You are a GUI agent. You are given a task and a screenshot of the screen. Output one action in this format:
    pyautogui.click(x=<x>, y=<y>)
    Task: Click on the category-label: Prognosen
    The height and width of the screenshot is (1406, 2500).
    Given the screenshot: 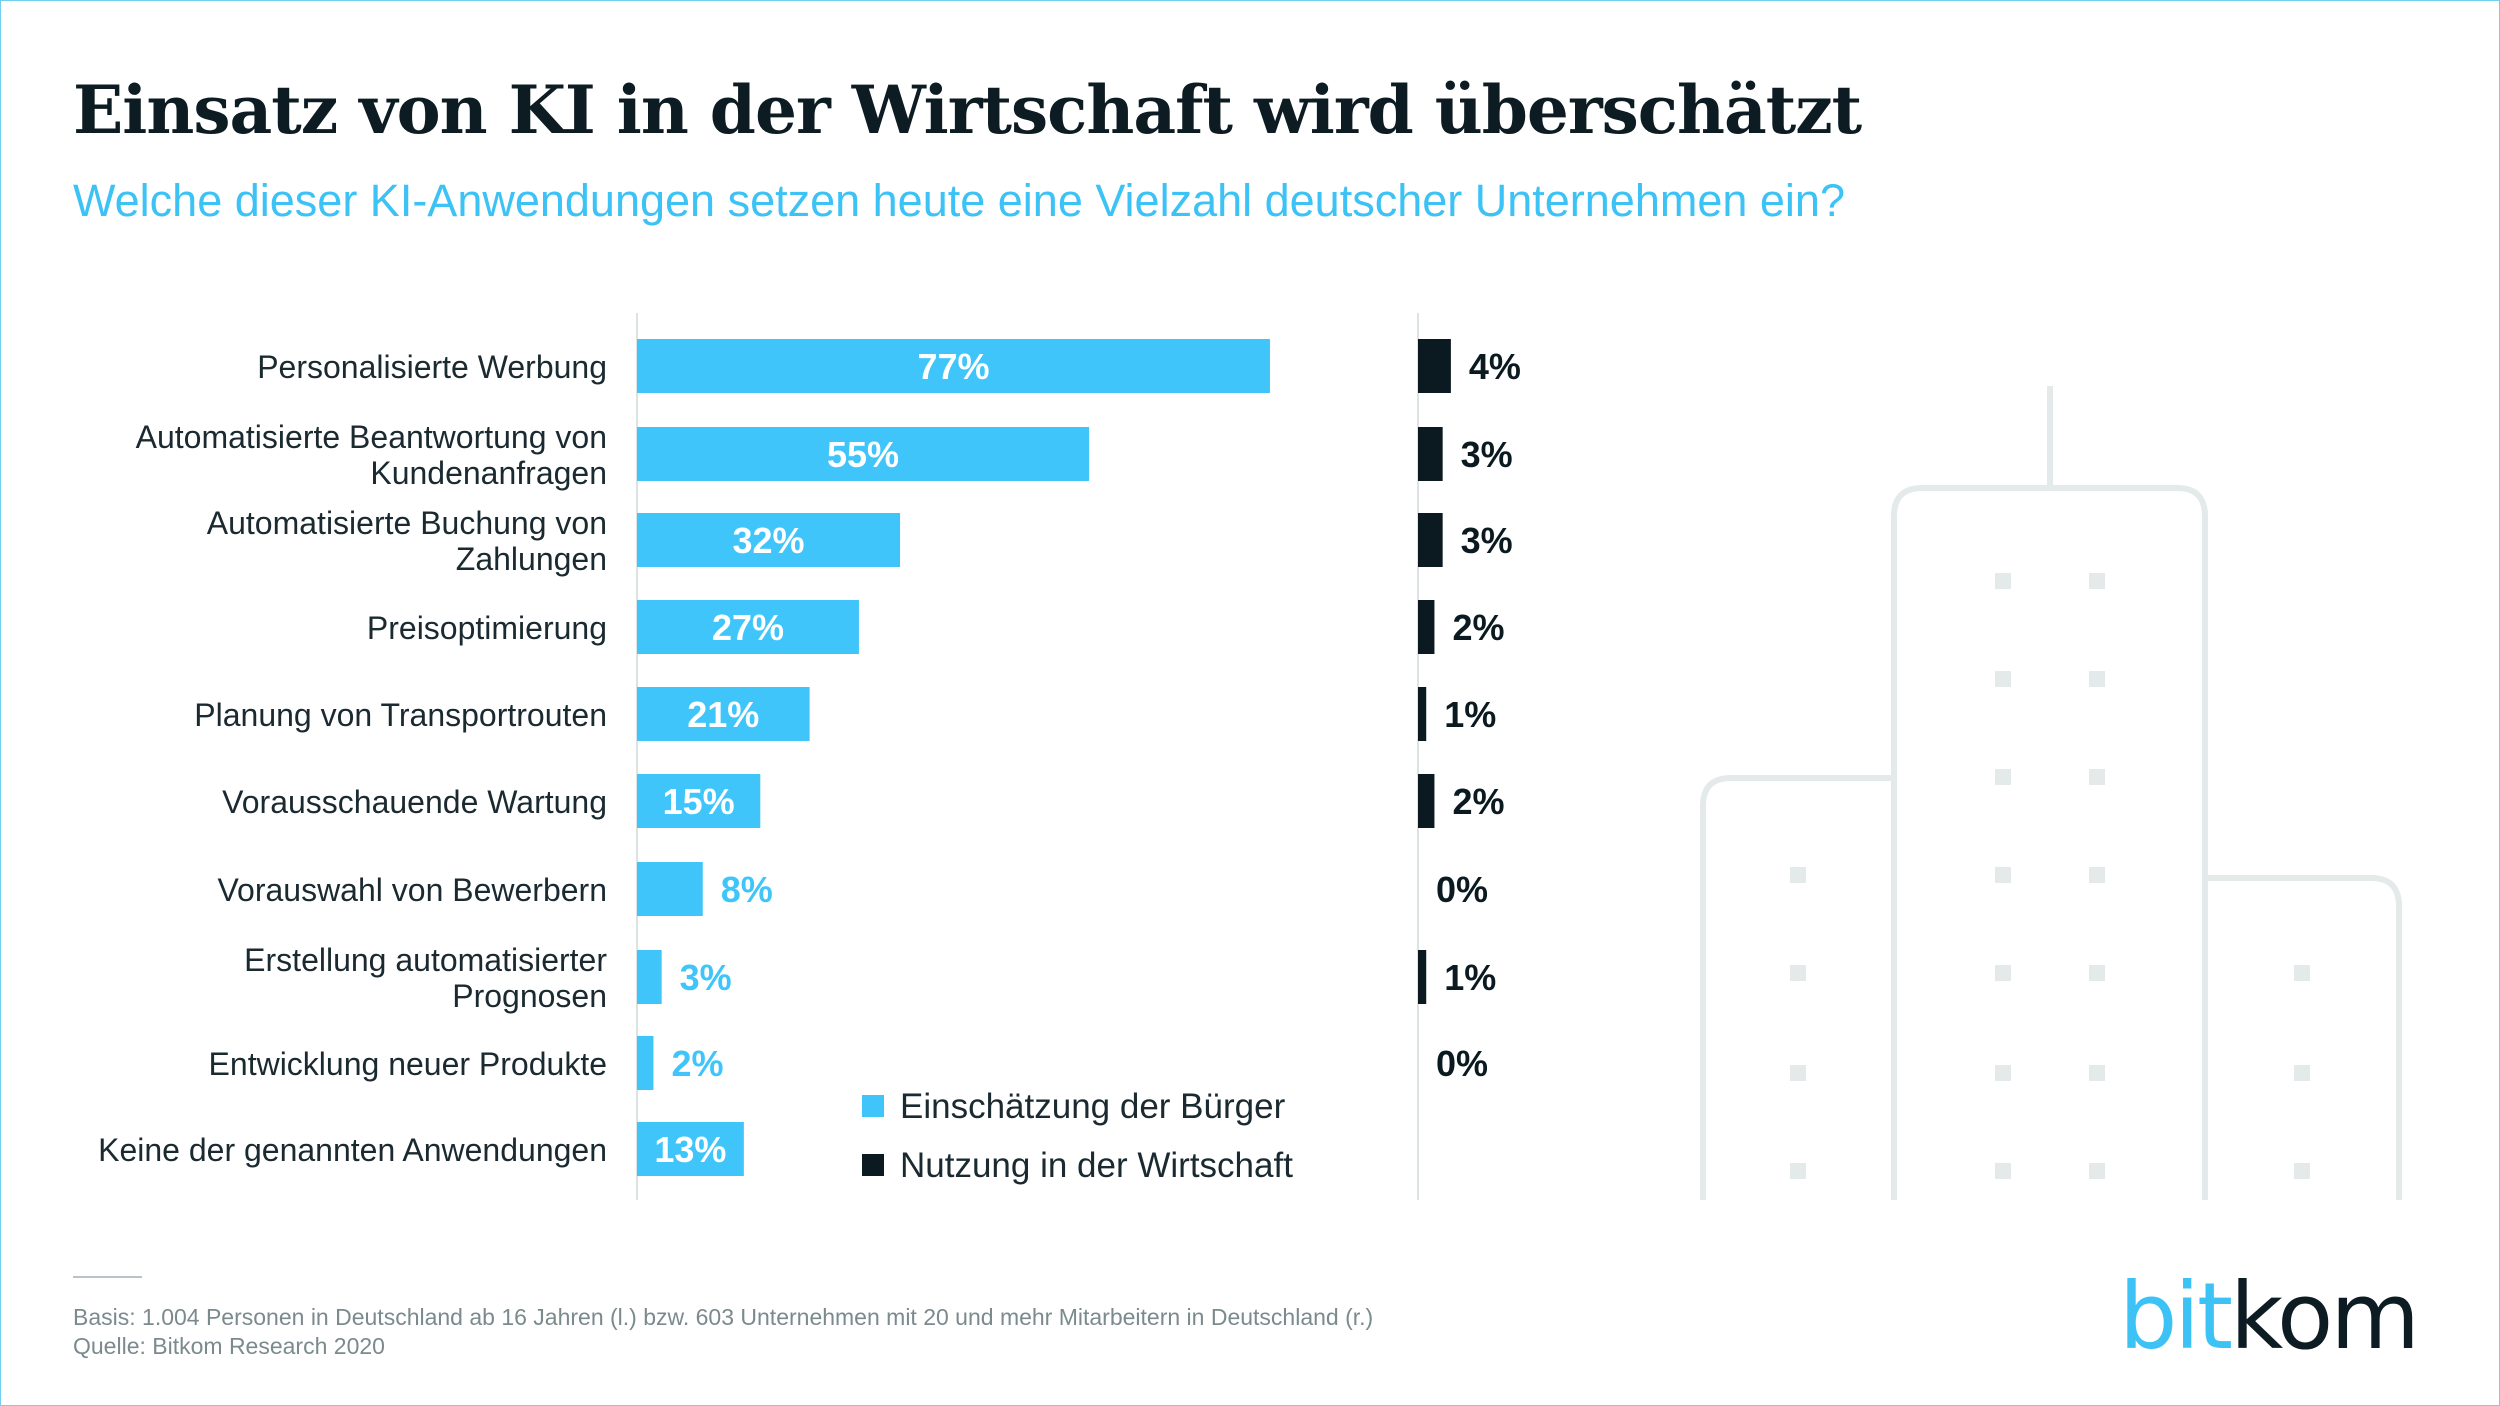 What is the action you would take?
    pyautogui.click(x=529, y=996)
    